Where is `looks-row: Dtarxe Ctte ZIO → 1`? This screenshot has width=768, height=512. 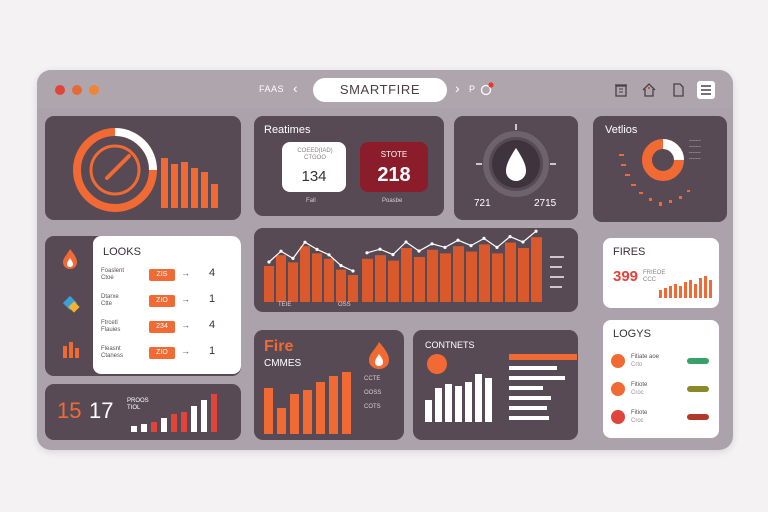 looks-row: Dtarxe Ctte ZIO → 1 is located at coordinates (168, 302).